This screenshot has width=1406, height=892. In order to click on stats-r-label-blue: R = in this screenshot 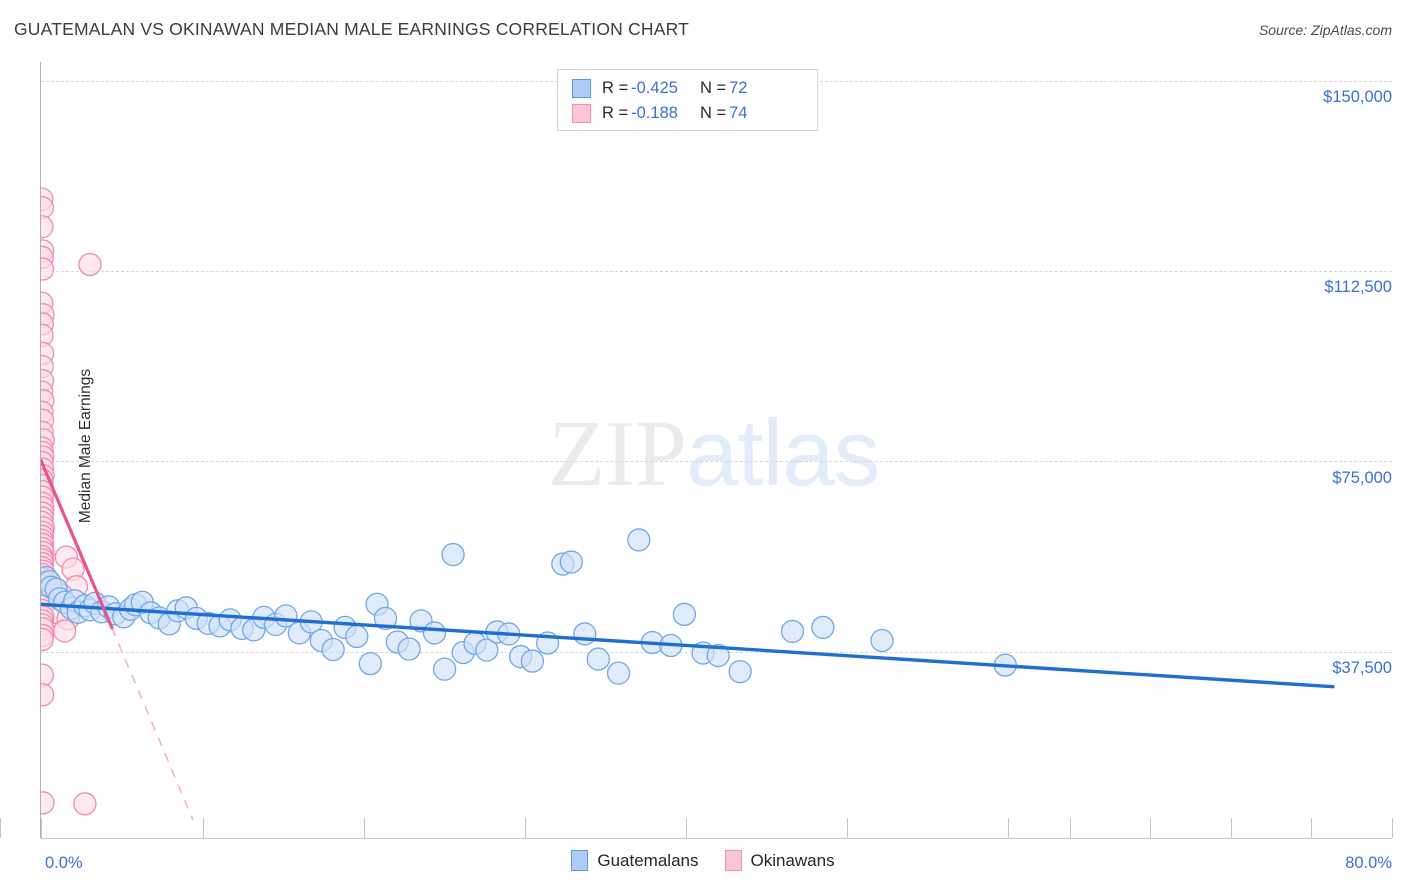, I will do `click(615, 88)`.